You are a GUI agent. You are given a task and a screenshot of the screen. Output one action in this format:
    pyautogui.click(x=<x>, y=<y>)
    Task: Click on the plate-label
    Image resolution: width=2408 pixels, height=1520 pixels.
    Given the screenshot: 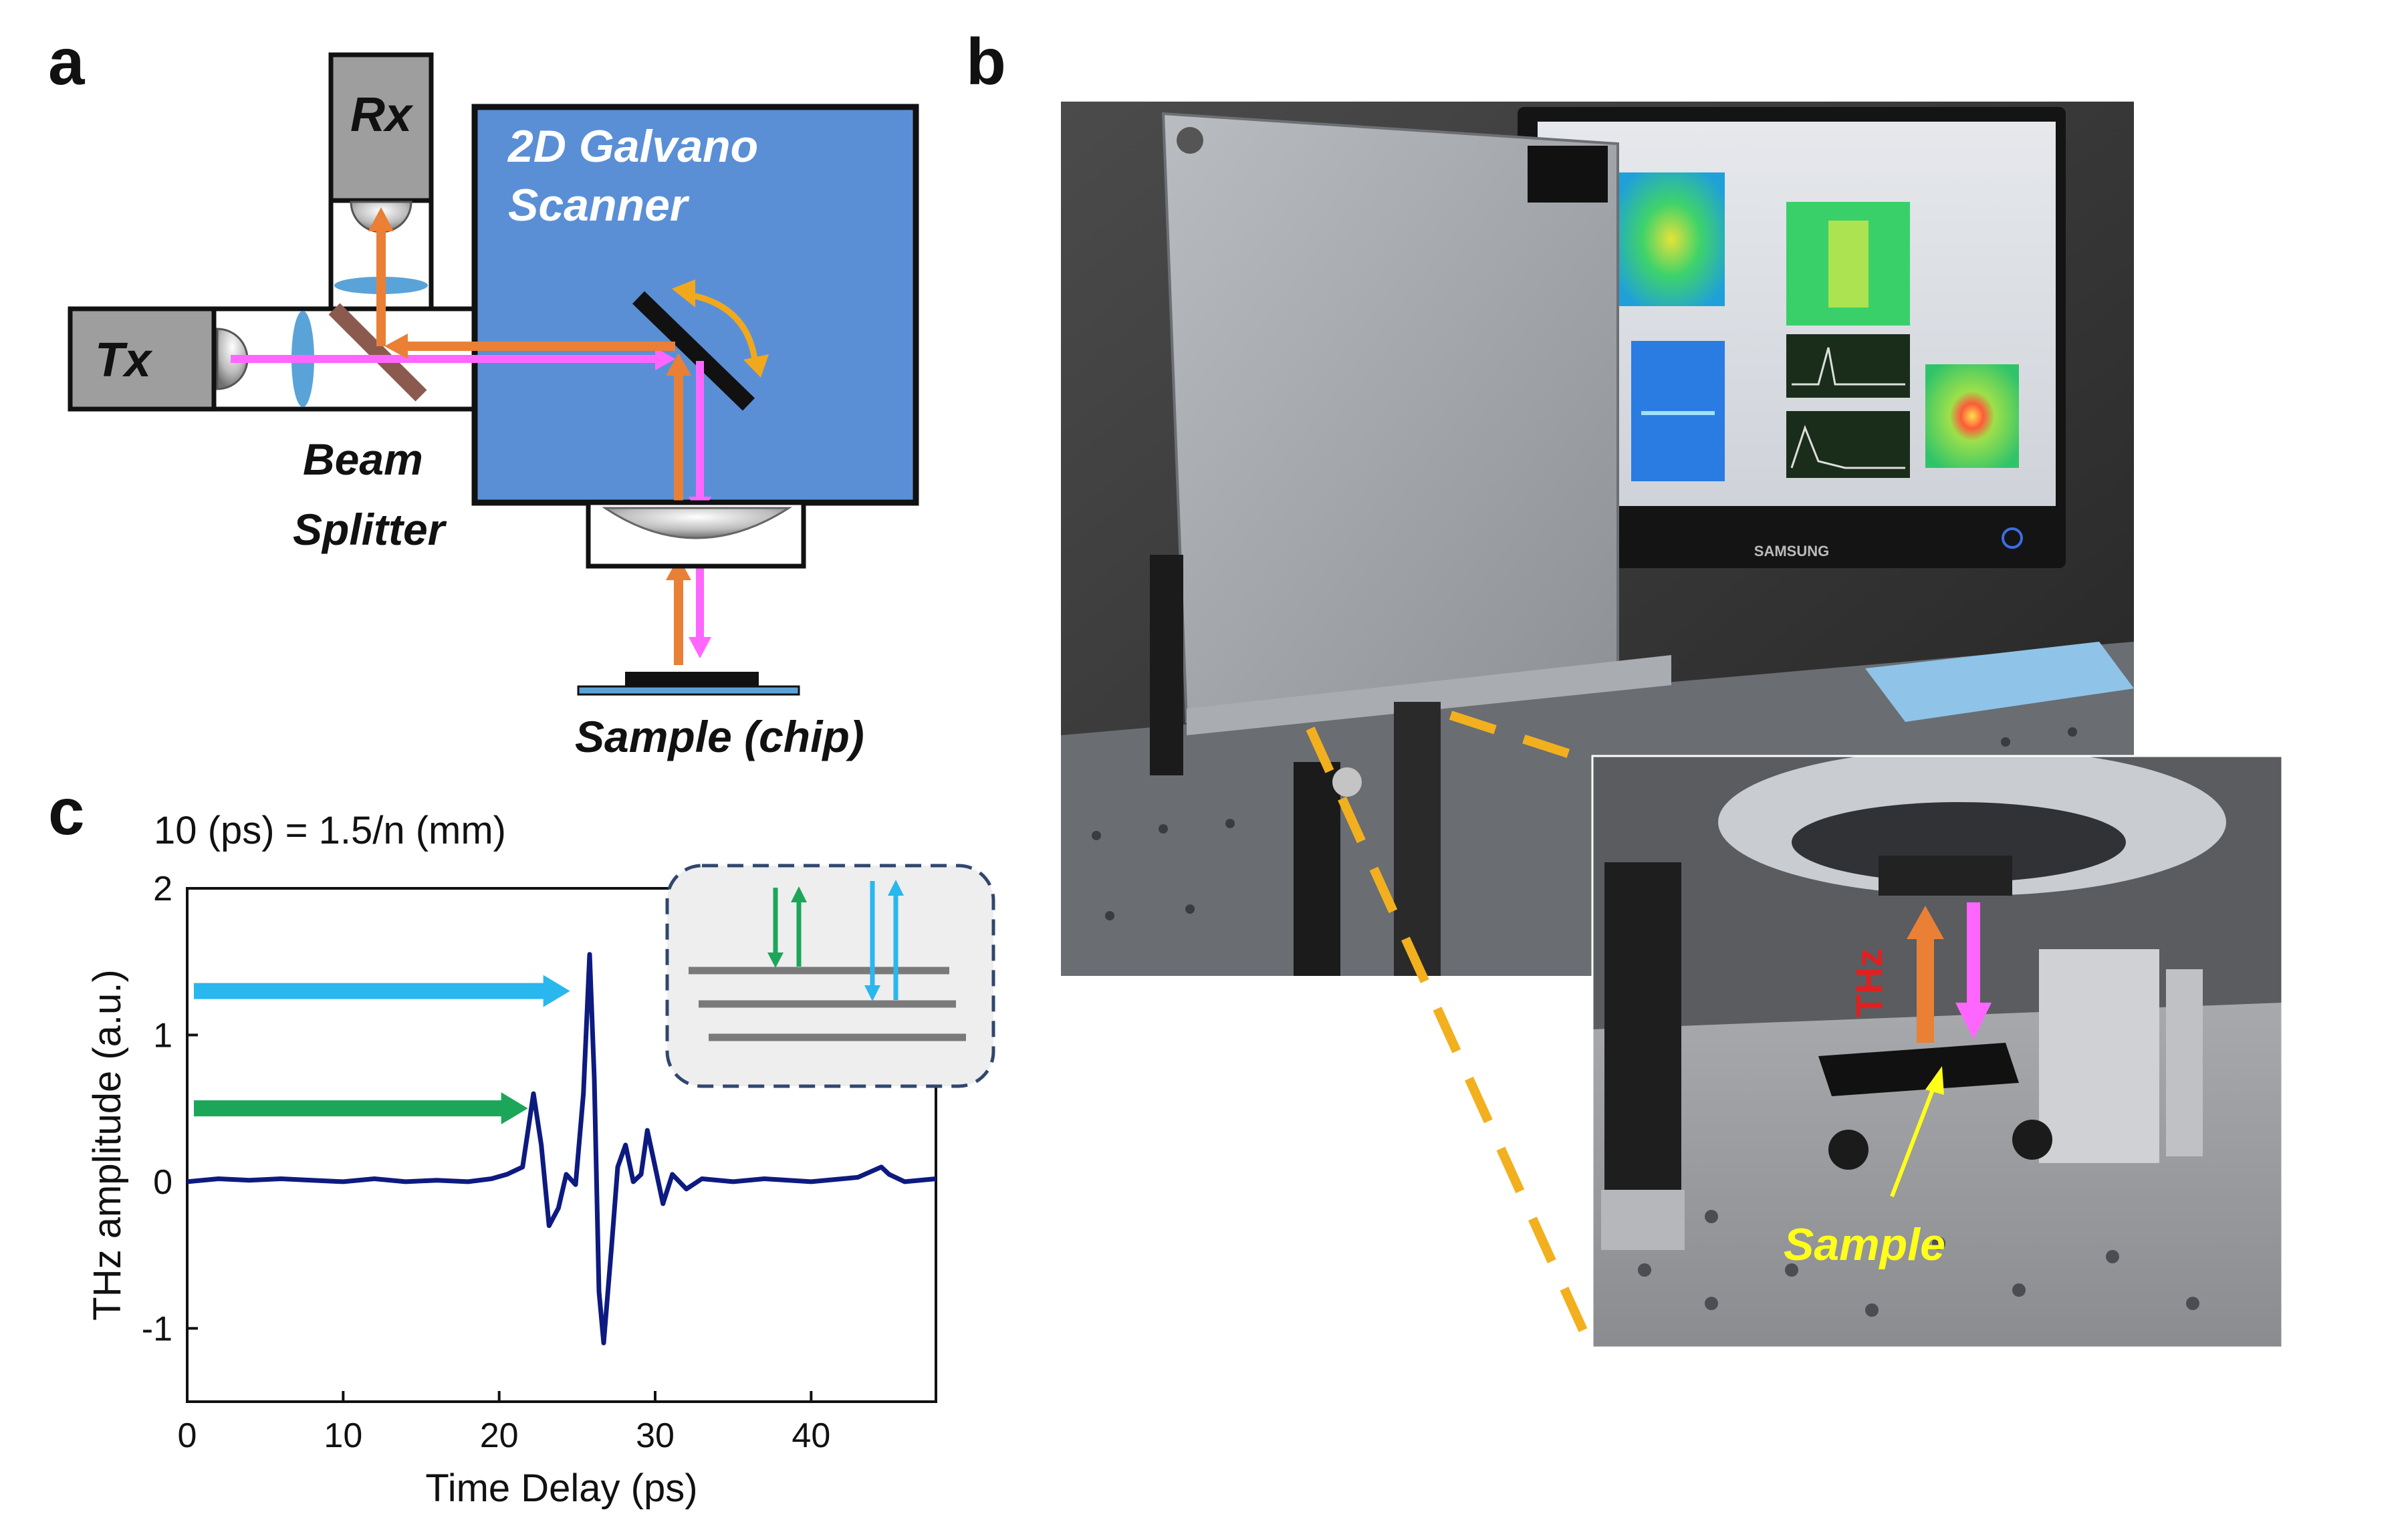 What is the action you would take?
    pyautogui.click(x=1568, y=174)
    